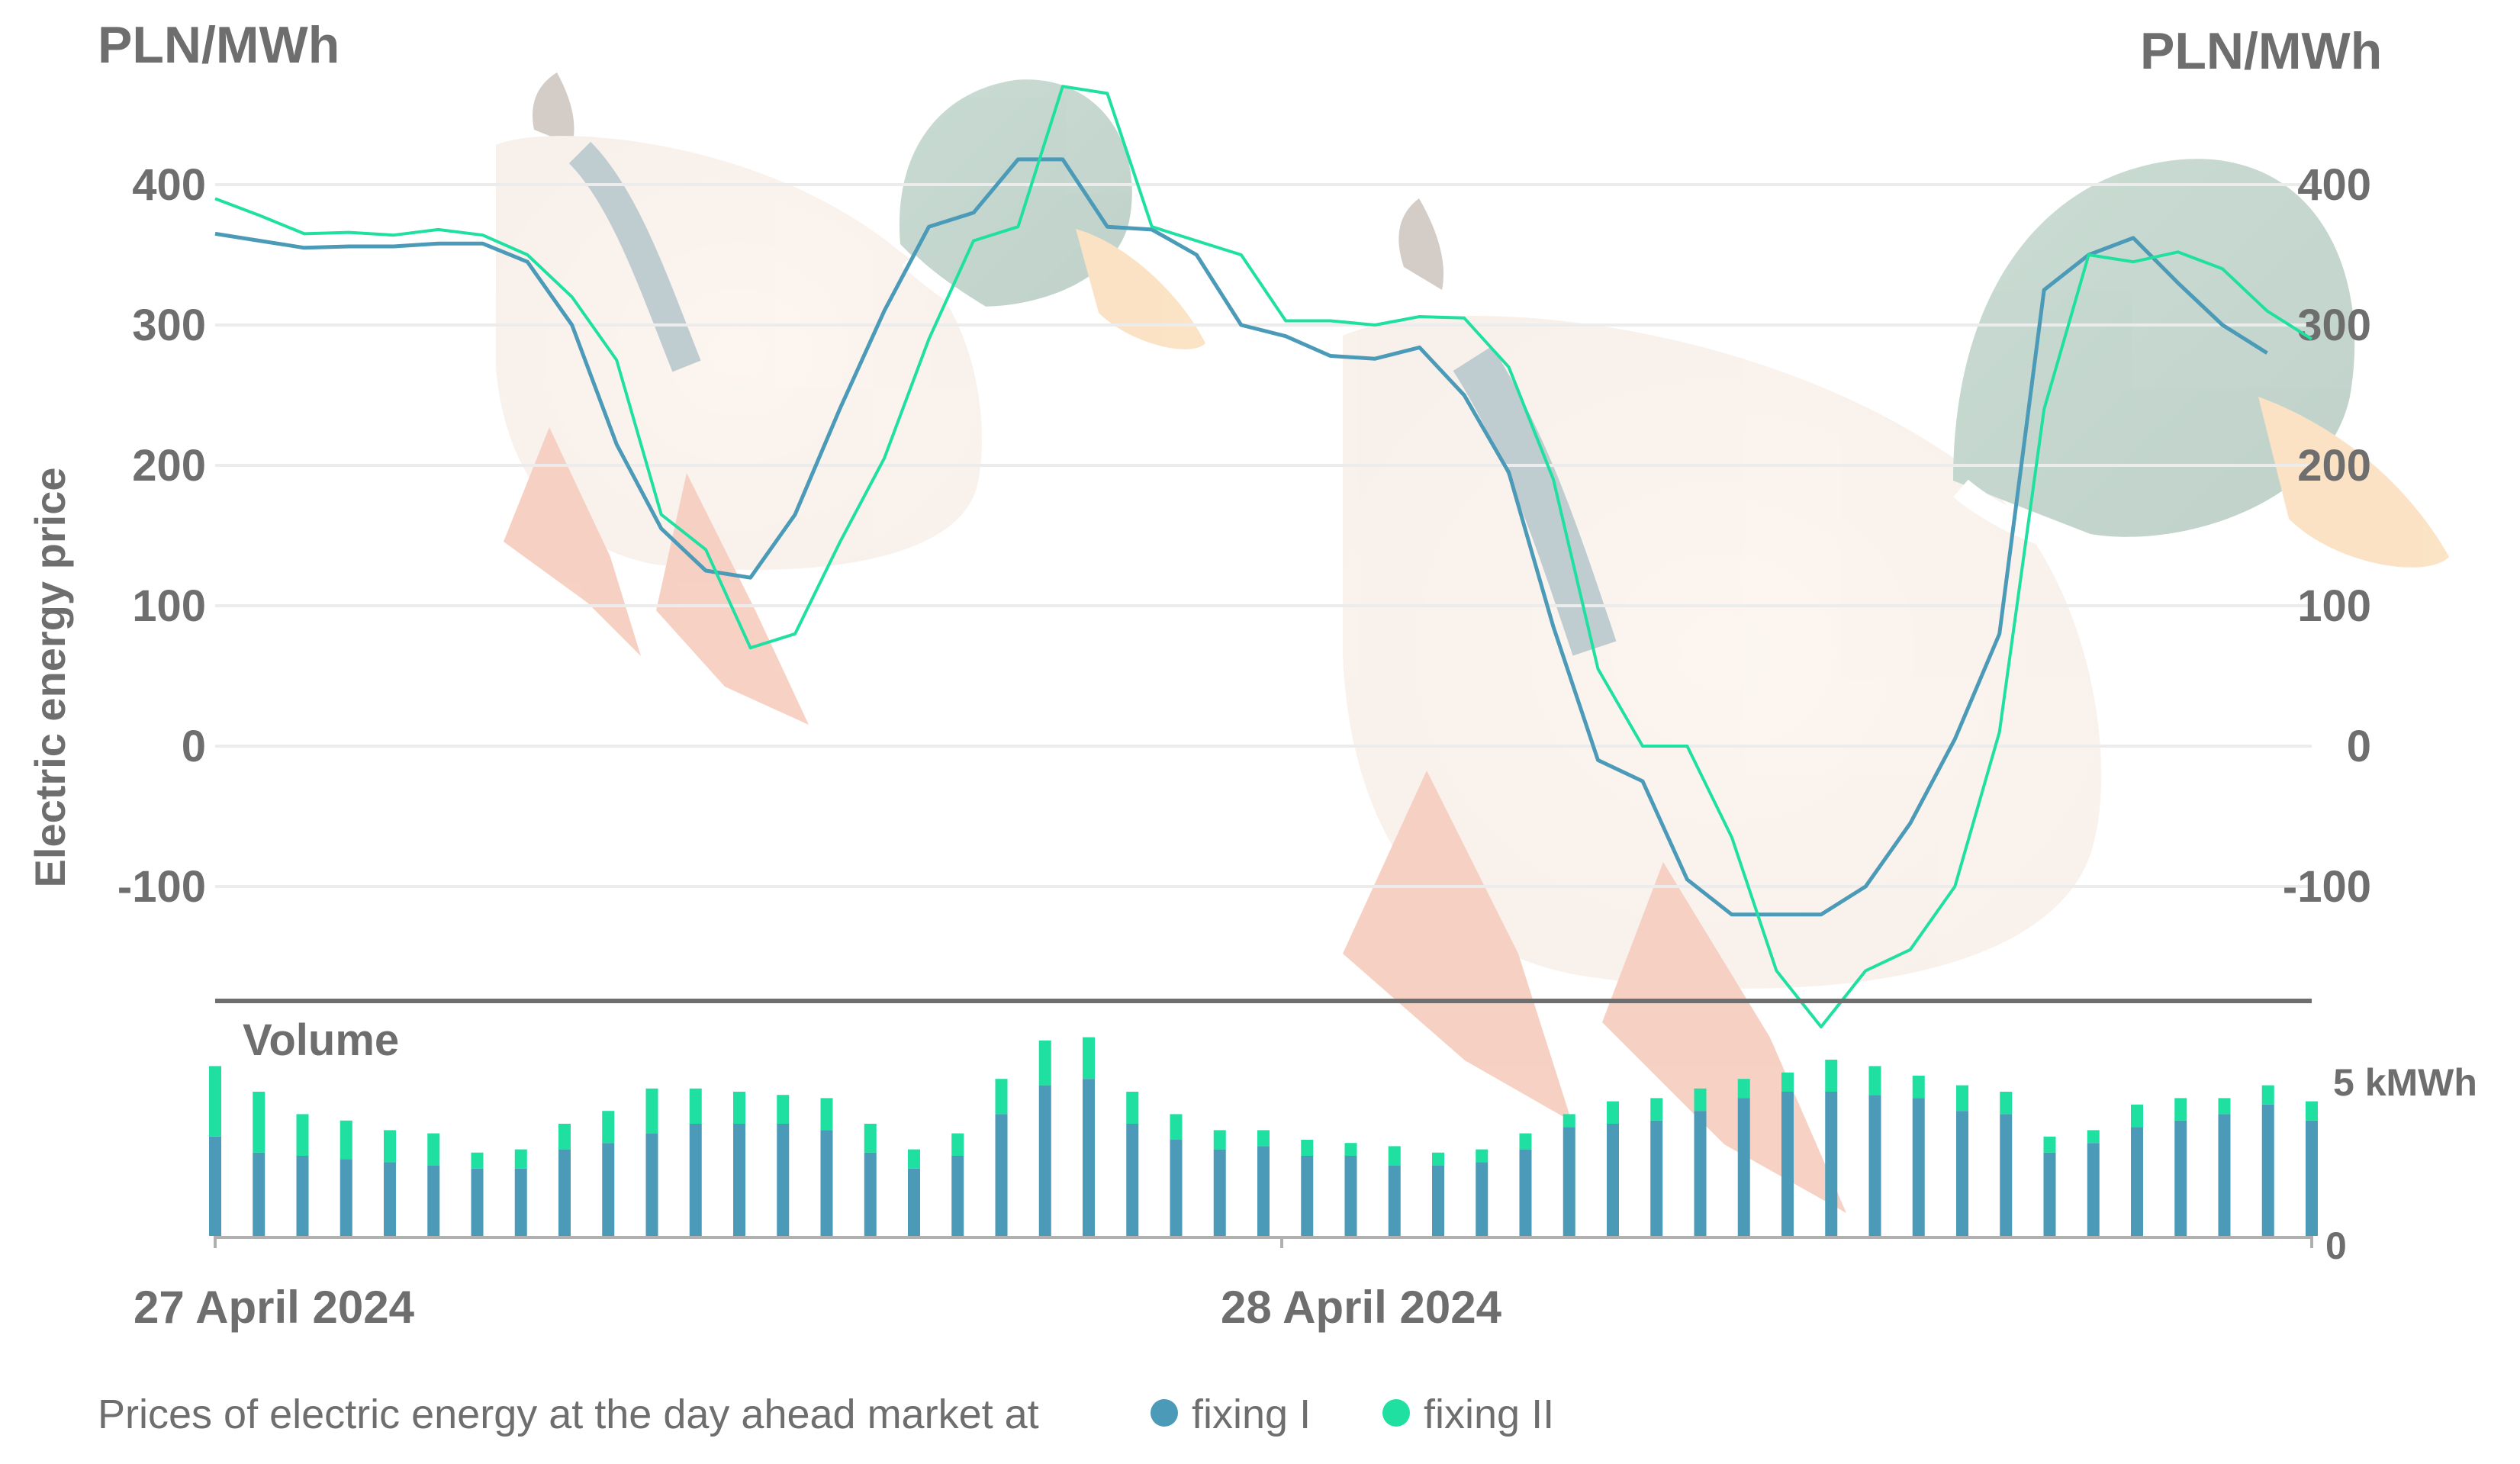  What do you see at coordinates (2334, 606) in the screenshot?
I see `right-tick-label: 100` at bounding box center [2334, 606].